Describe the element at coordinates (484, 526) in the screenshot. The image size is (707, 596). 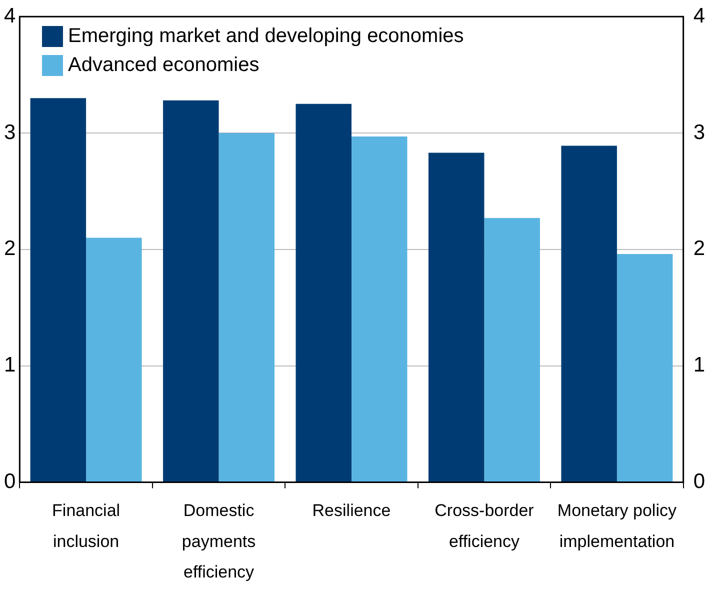
I see `x-tick-label: Cross-border efficiency` at that location.